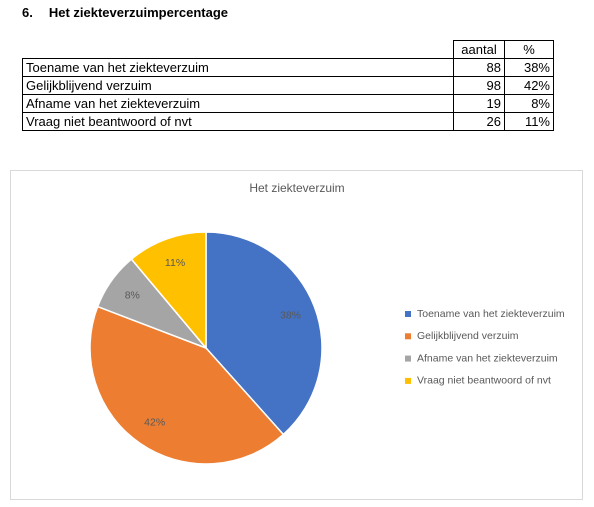  What do you see at coordinates (529, 85) in the screenshot?
I see `cell: 42%` at bounding box center [529, 85].